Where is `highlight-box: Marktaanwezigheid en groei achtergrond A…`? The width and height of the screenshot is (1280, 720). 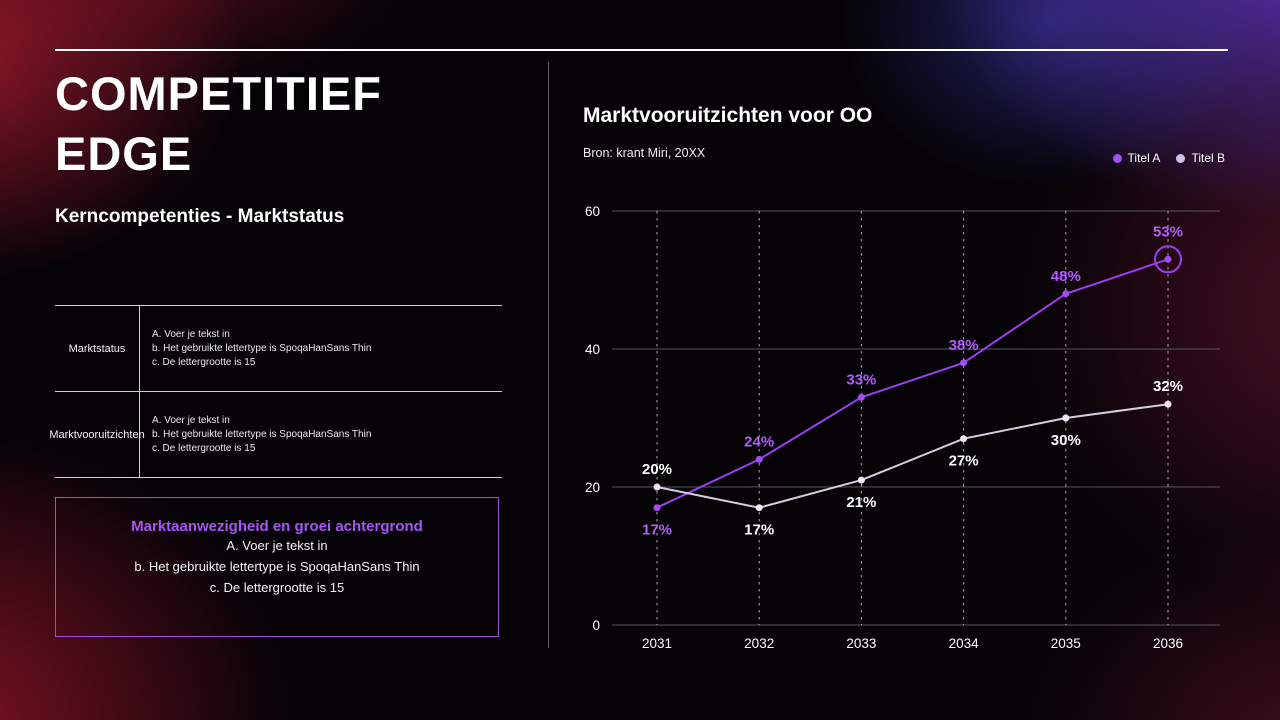
highlight-box: Marktaanwezigheid en groei achtergrond A… is located at coordinates (277, 567).